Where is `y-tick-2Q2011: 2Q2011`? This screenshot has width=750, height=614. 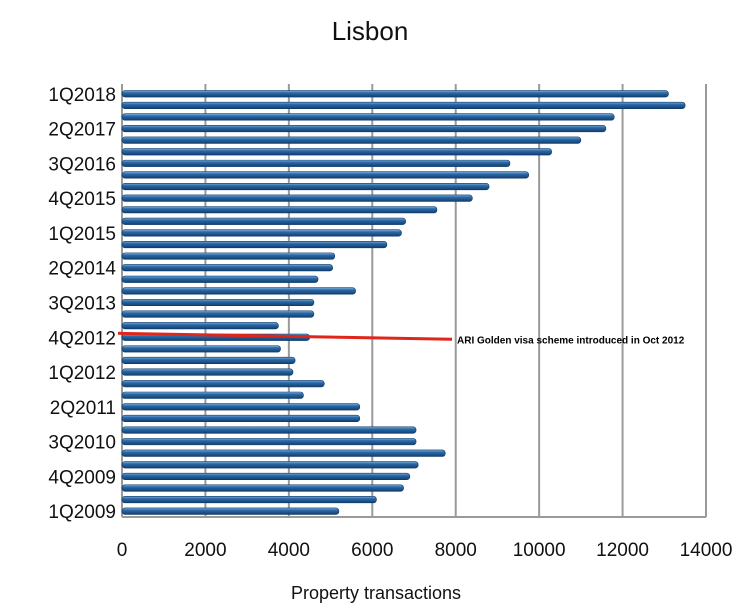
y-tick-2Q2011: 2Q2011 is located at coordinates (83, 408).